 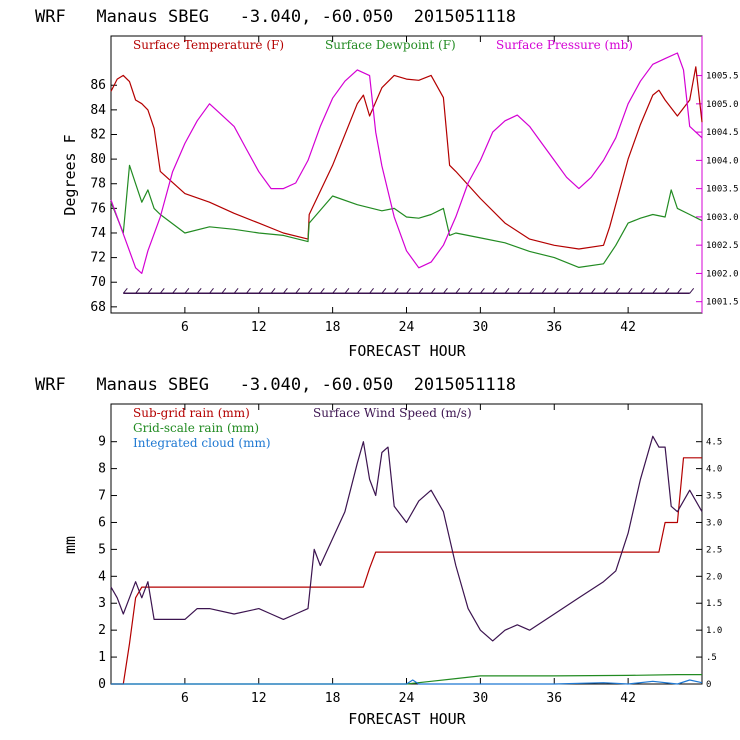 What do you see at coordinates (554, 698) in the screenshot?
I see `x-tick-label: 36` at bounding box center [554, 698].